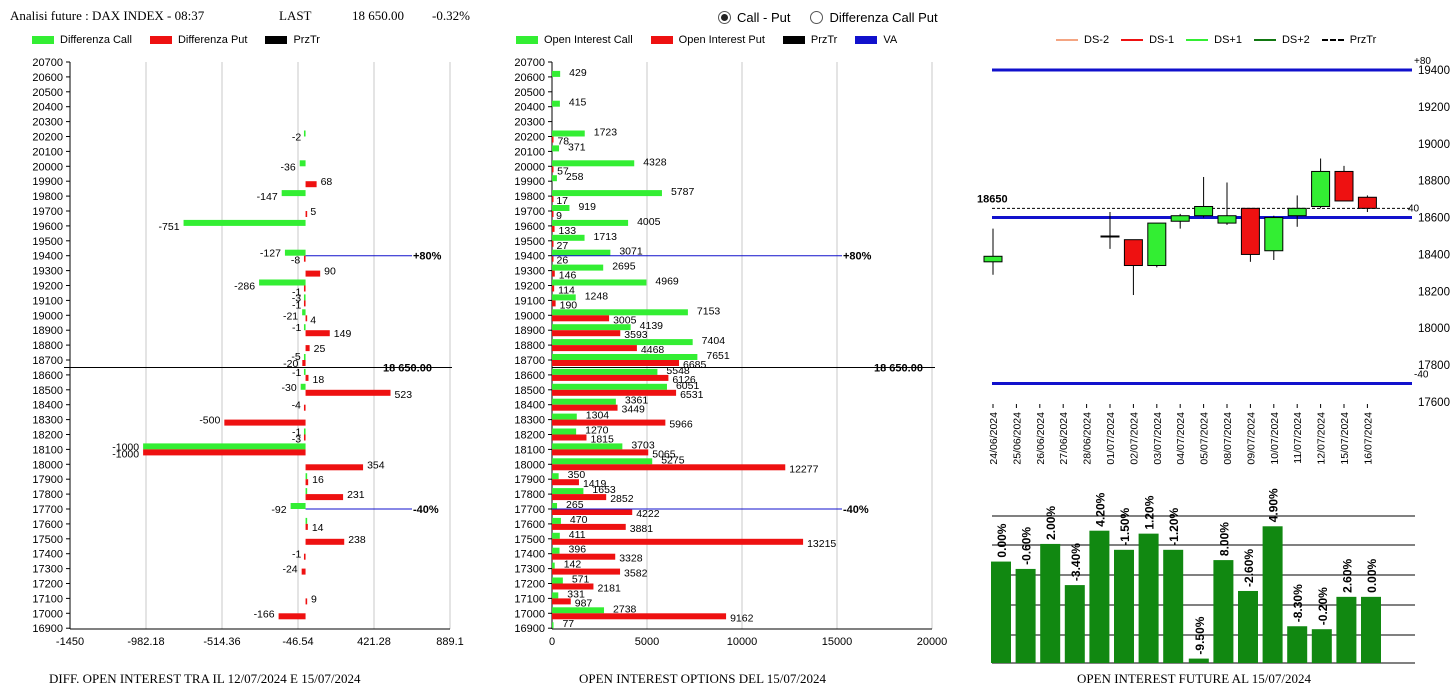  What do you see at coordinates (47, 257) in the screenshot?
I see `strike-label: 19400` at bounding box center [47, 257].